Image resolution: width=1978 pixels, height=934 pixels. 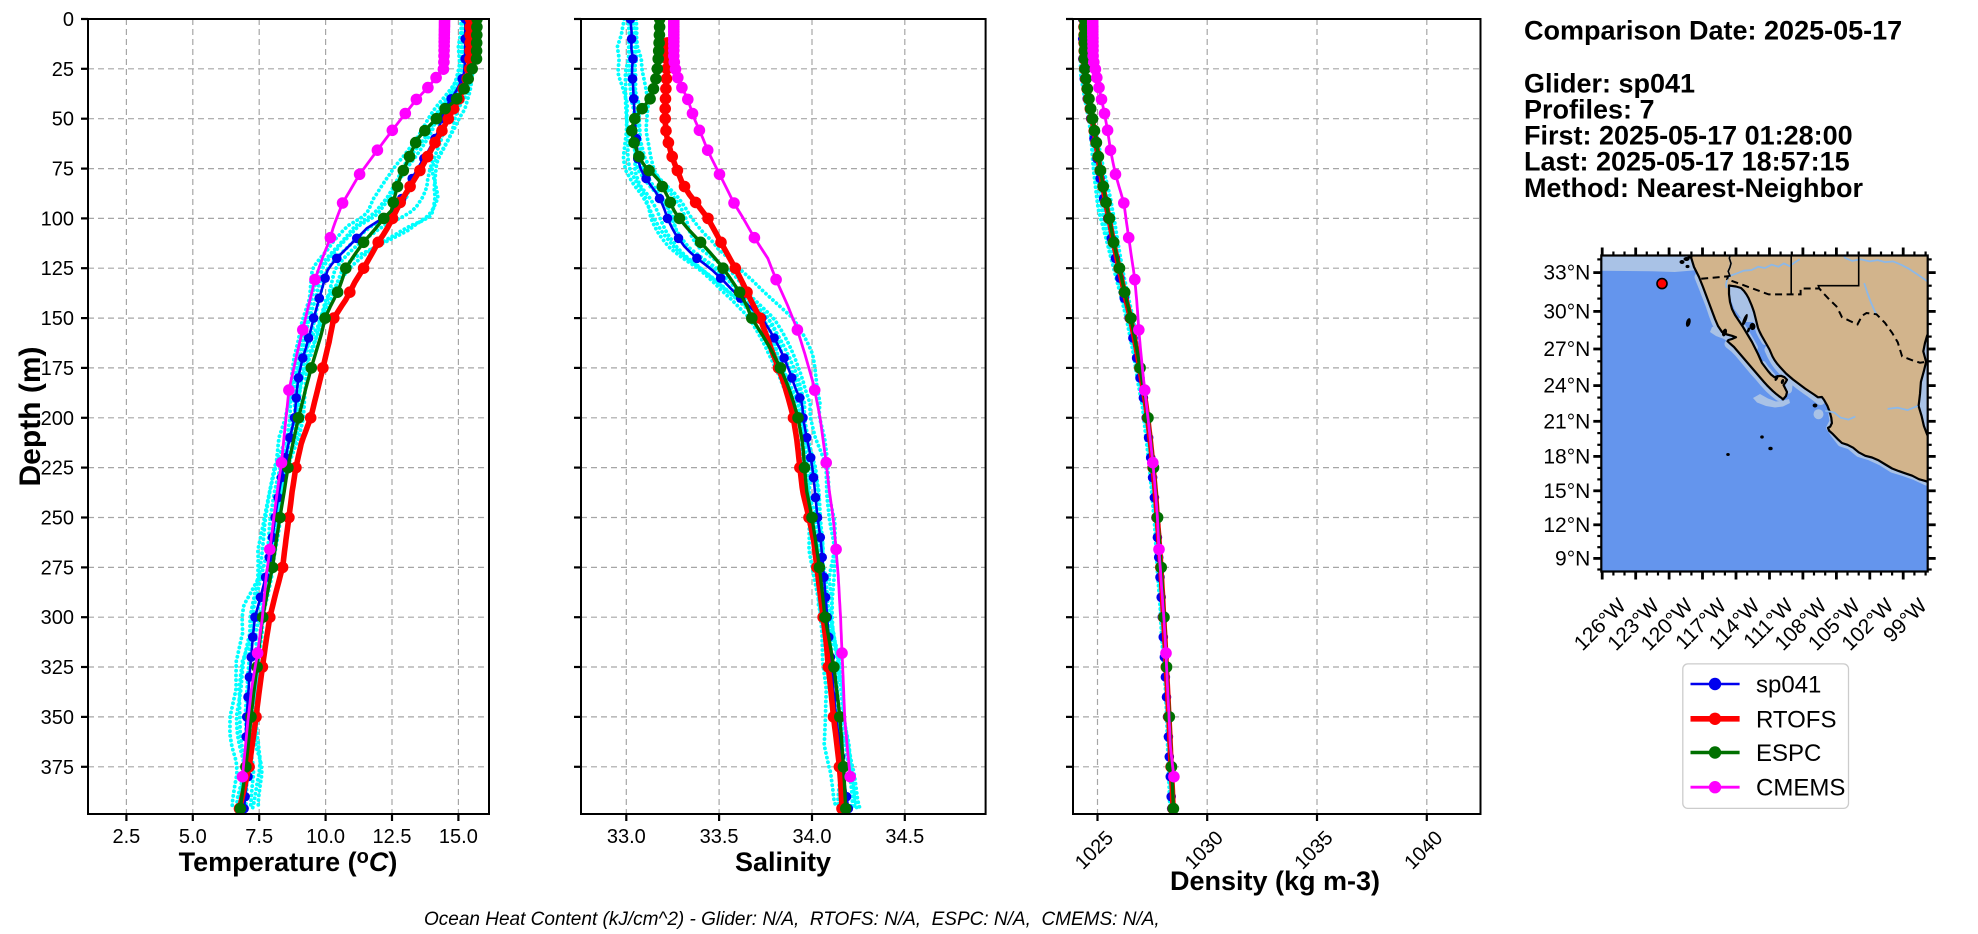 I want to click on svg-text: Profiles: 7, so click(x=1589, y=110).